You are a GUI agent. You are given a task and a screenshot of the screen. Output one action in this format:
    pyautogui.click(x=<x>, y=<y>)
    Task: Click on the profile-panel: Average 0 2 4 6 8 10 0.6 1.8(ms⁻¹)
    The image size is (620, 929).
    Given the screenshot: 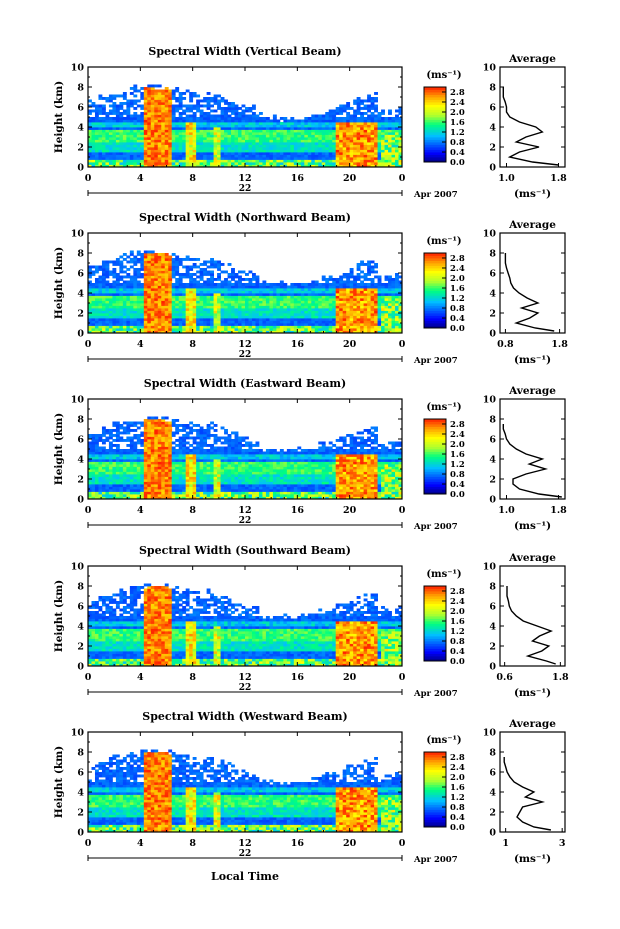 What is the action you would take?
    pyautogui.click(x=526, y=625)
    